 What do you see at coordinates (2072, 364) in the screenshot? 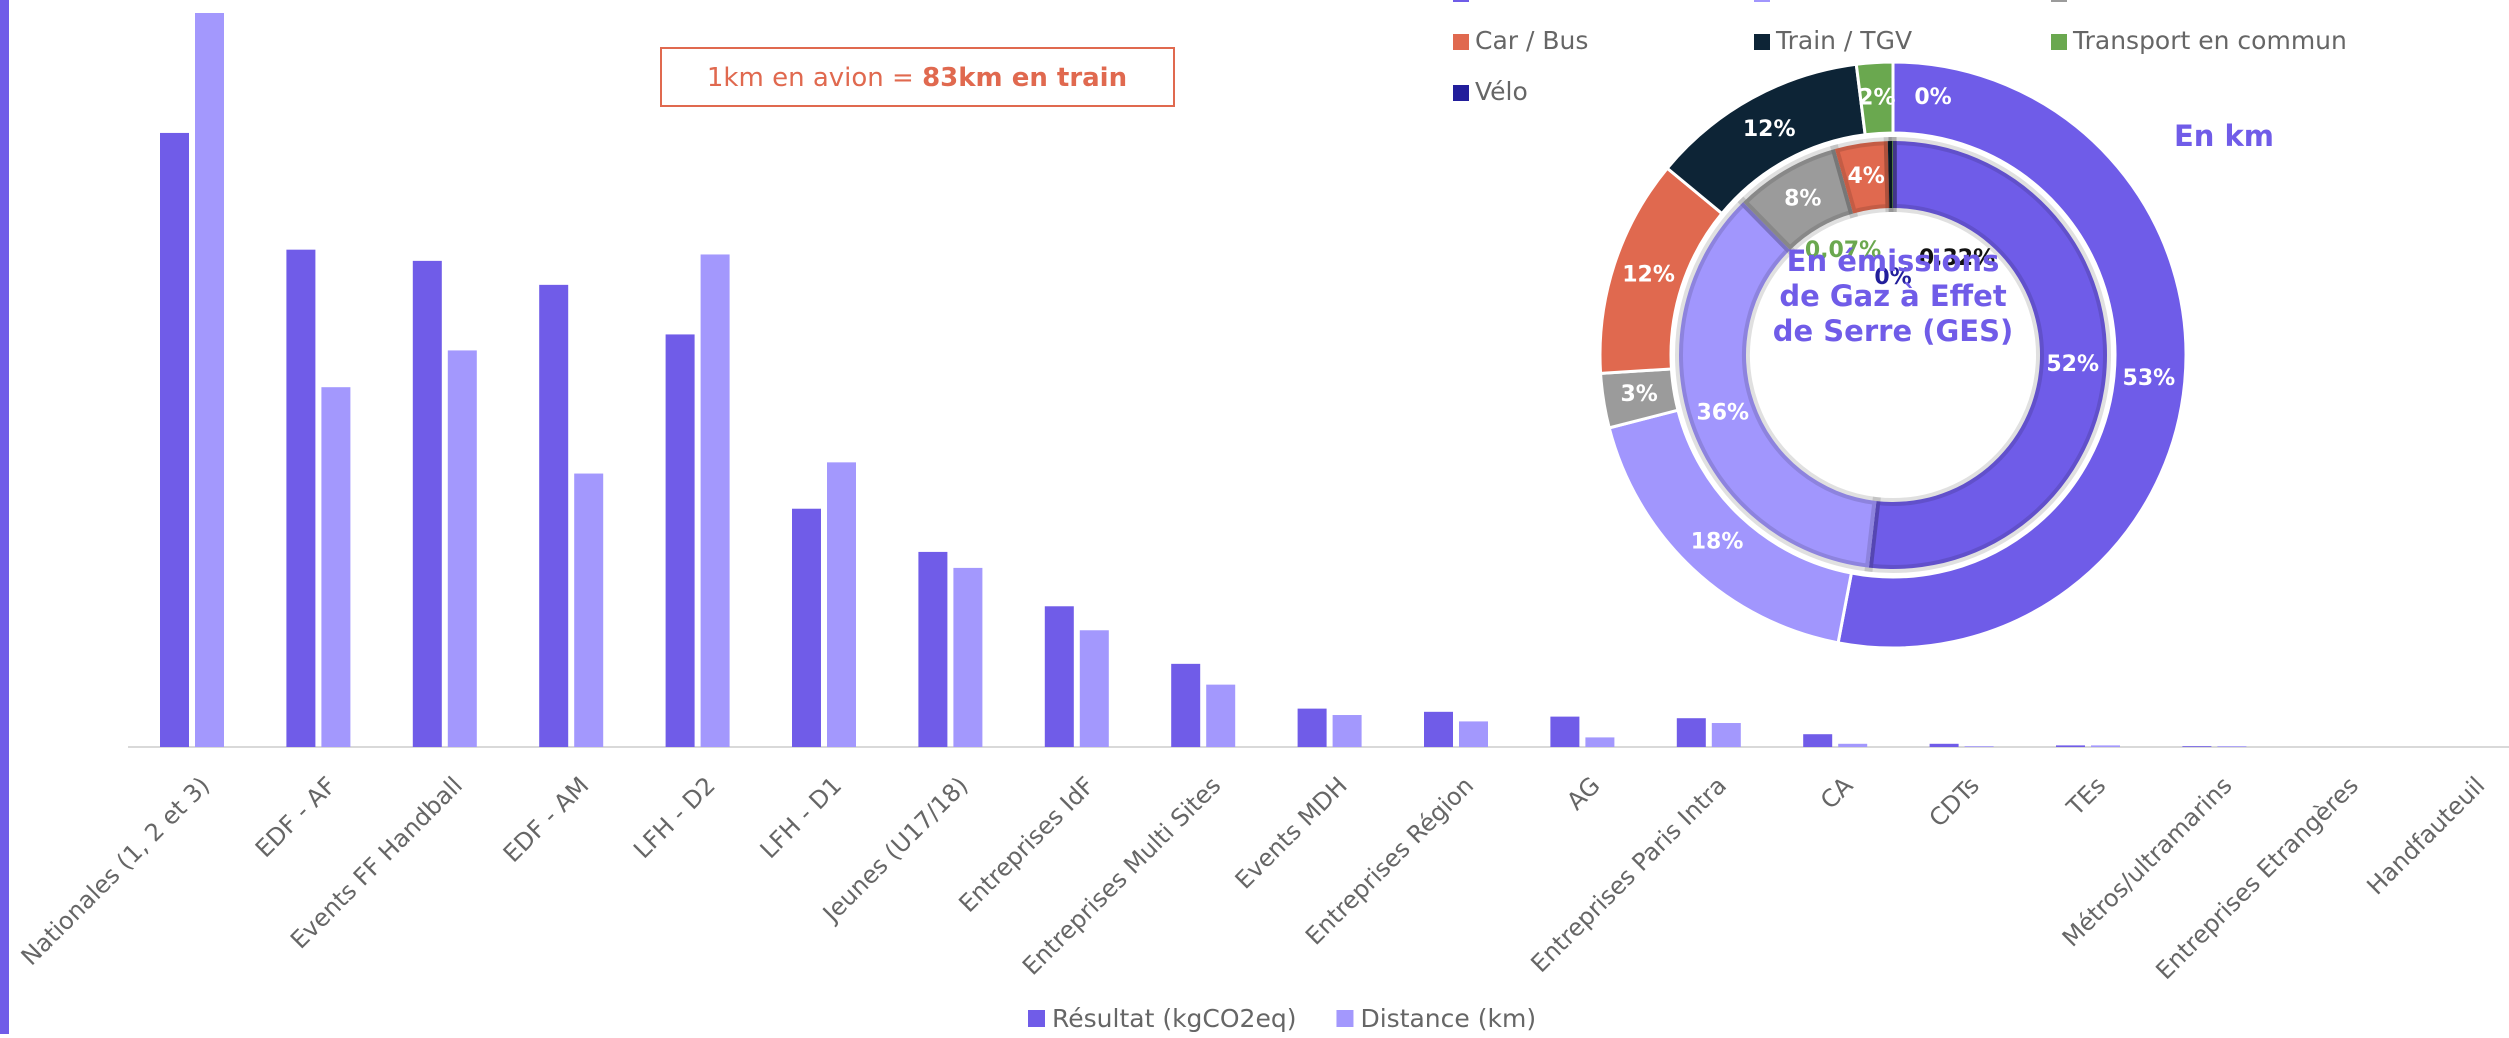
I see `data-label: 52%` at bounding box center [2072, 364].